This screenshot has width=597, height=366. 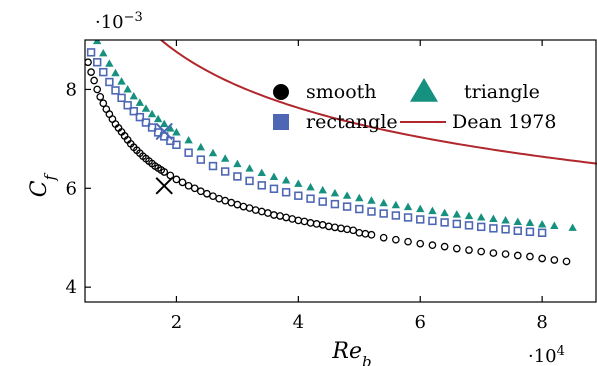 I want to click on legend-label: rectangle, so click(x=352, y=122).